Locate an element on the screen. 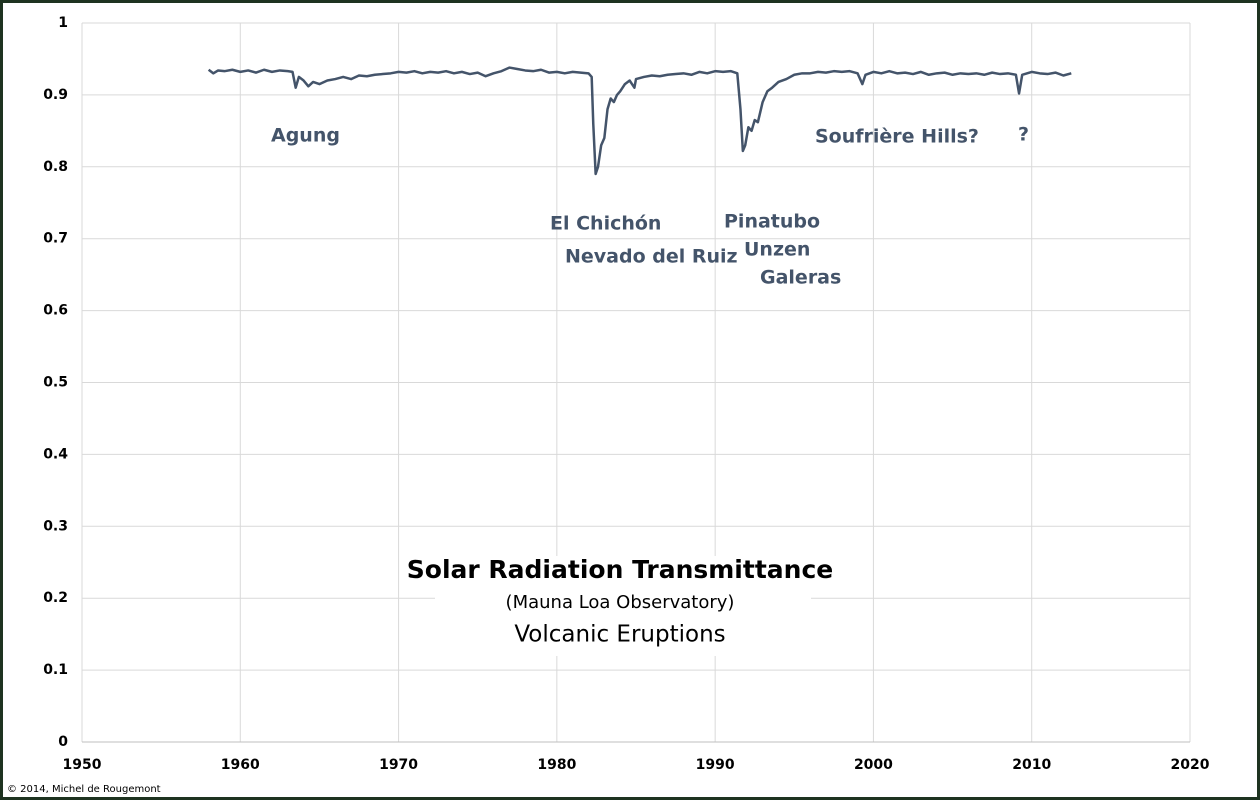  annotation: Pinatubo is located at coordinates (772, 222).